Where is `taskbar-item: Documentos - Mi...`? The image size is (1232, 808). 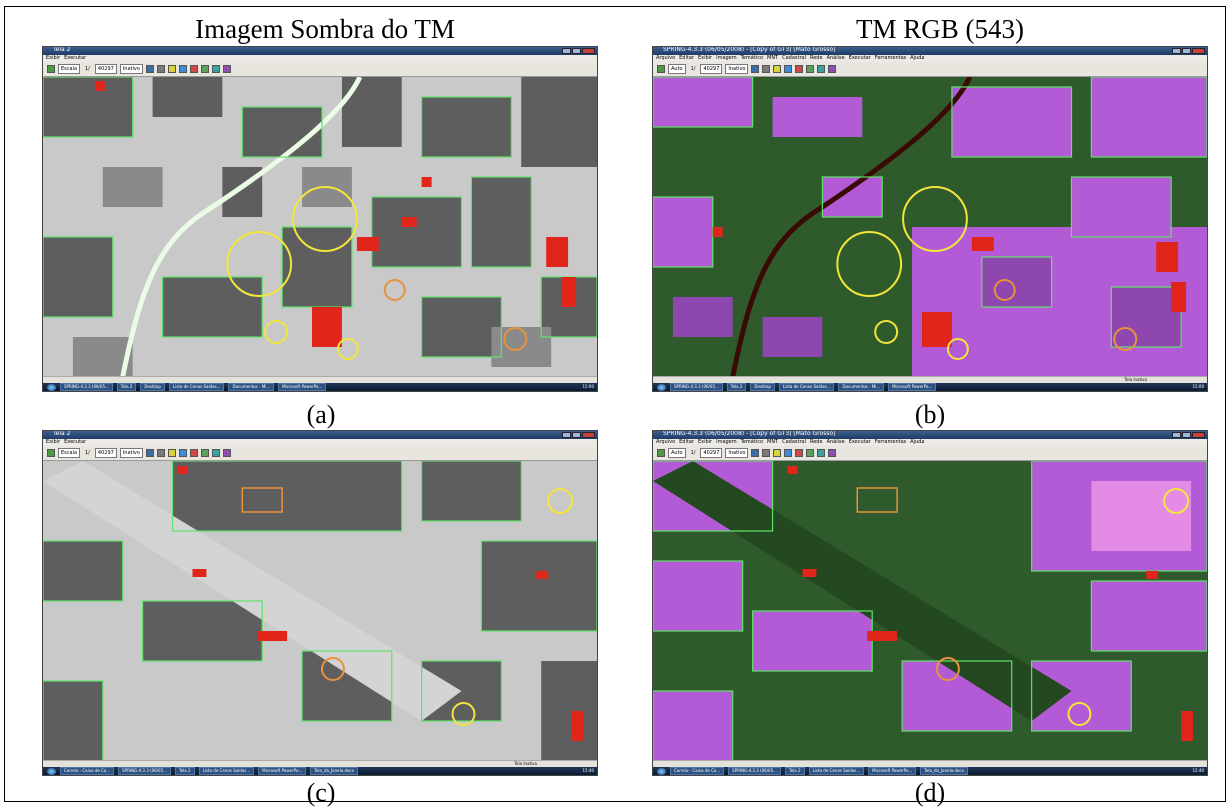
taskbar-item: Documentos - Mi... is located at coordinates (861, 387).